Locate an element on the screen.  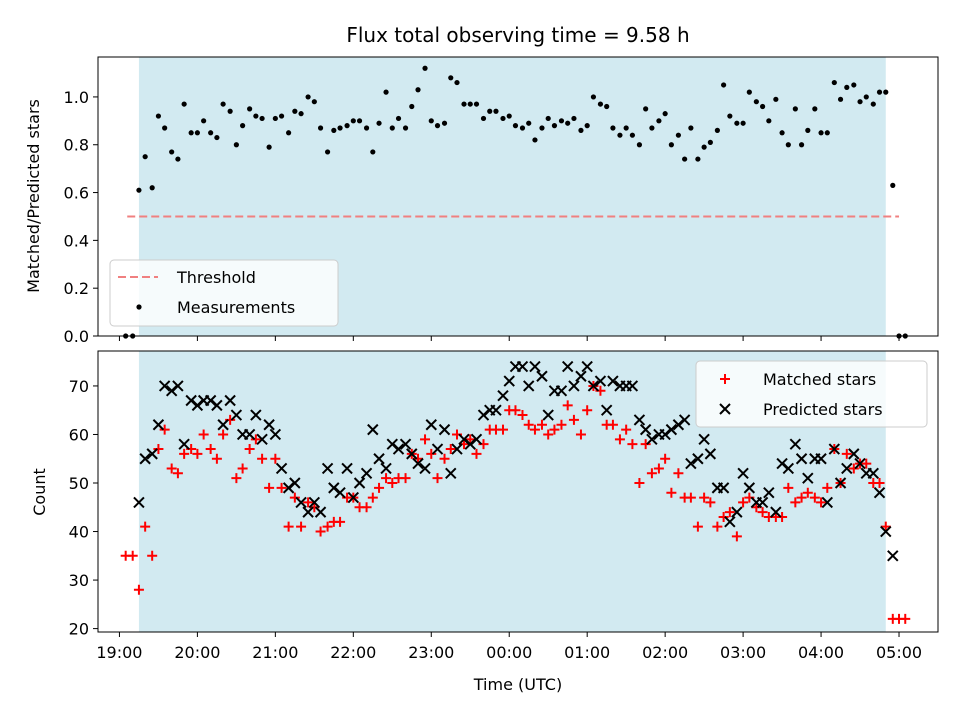
chart-title: Flux total observing time = 9.58 h is located at coordinates (517, 35).